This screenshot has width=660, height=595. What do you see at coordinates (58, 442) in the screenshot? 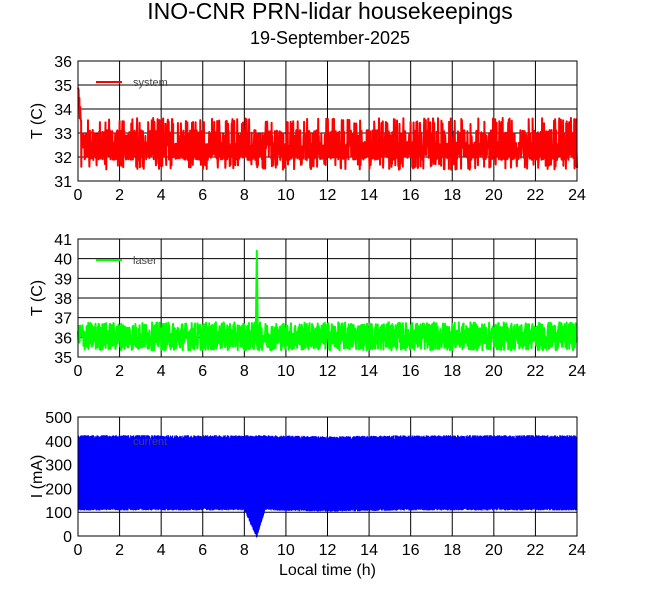
I see `y-tick-label: 400` at bounding box center [58, 442].